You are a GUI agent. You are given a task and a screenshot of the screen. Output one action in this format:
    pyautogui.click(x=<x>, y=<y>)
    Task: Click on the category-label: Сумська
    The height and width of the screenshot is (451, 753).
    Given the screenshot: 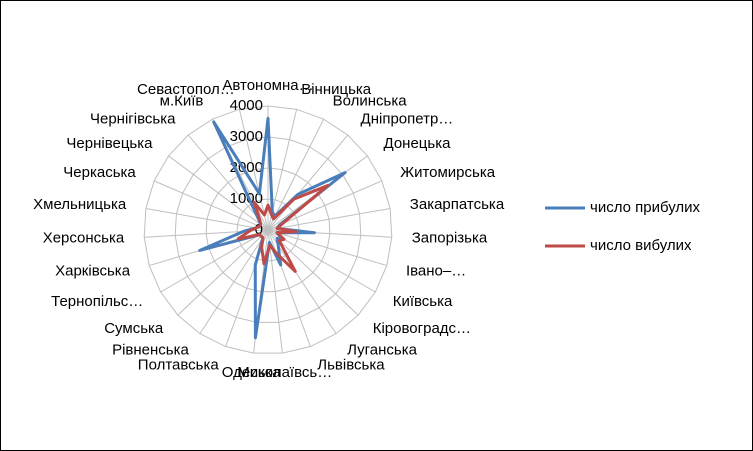 What is the action you would take?
    pyautogui.click(x=134, y=328)
    